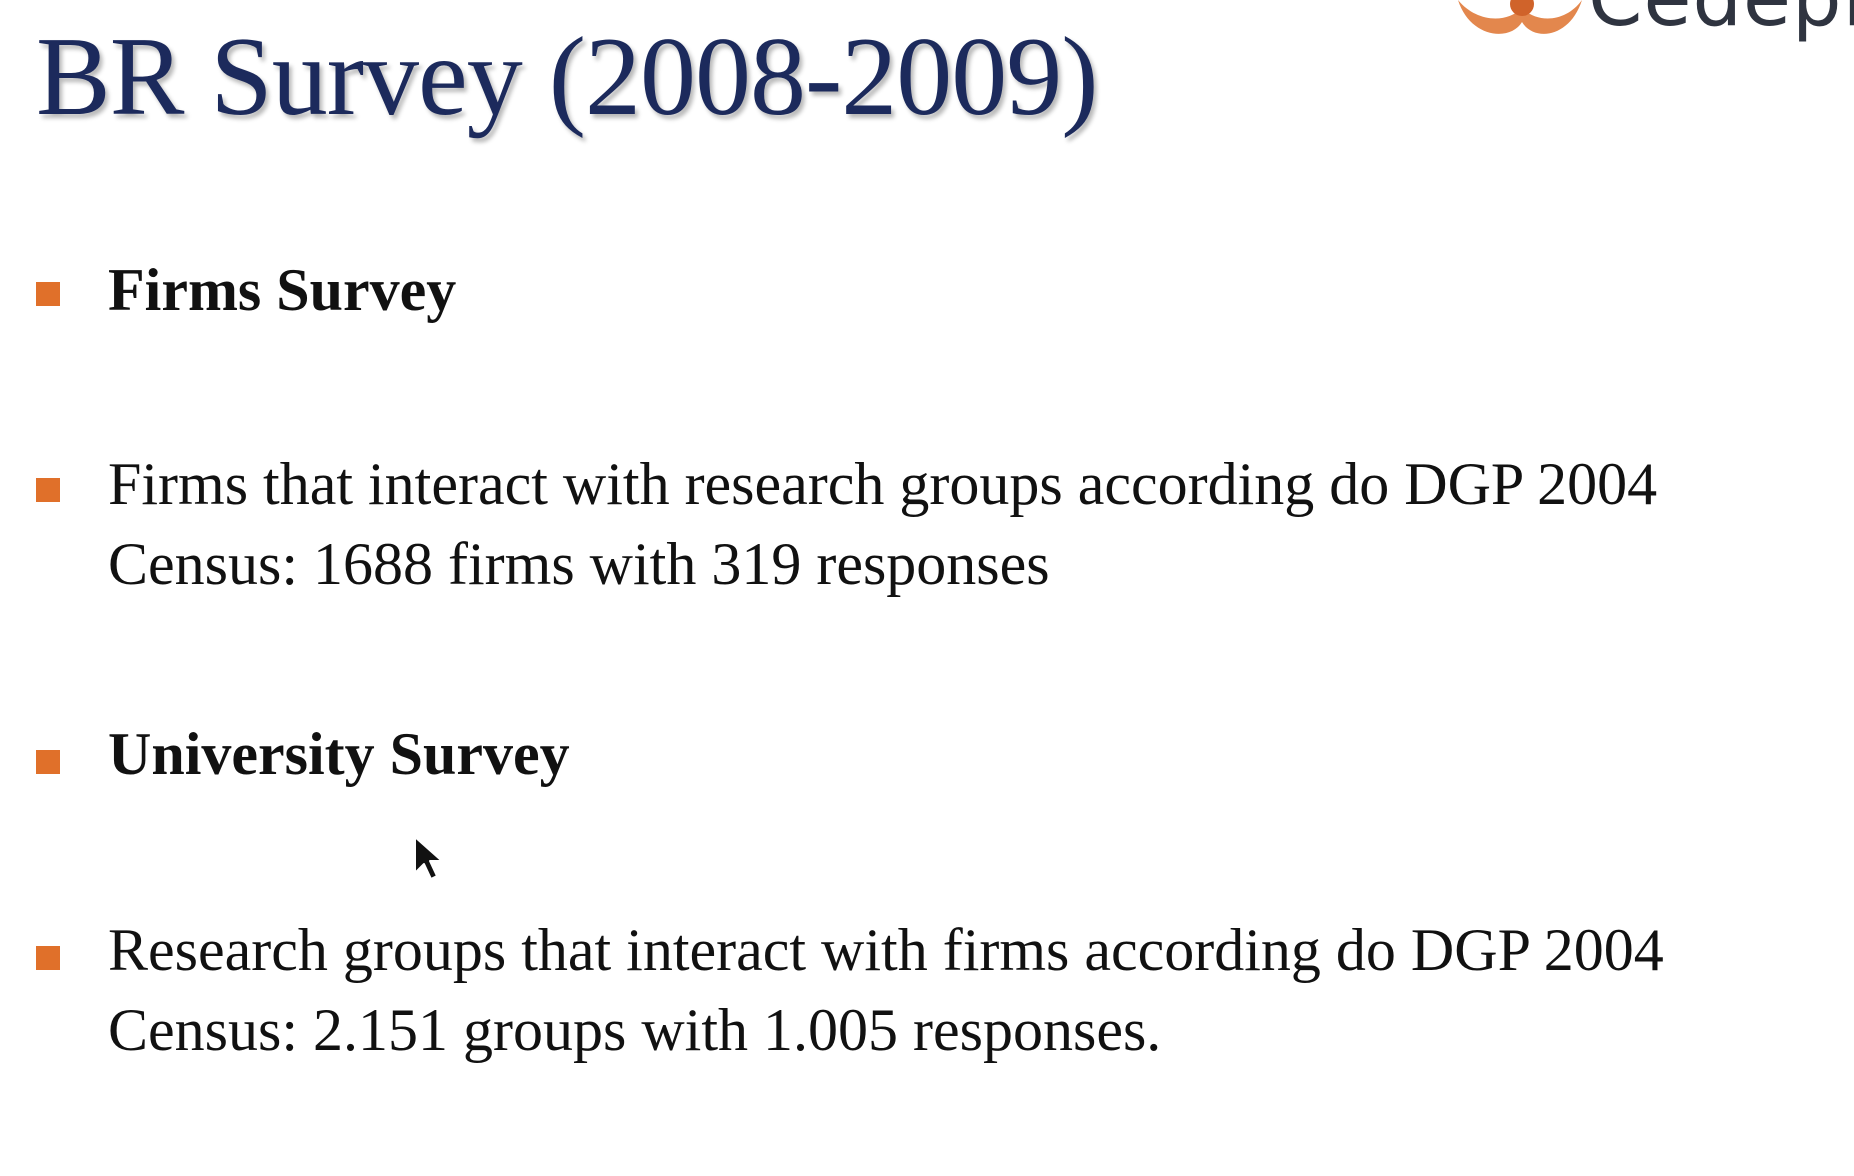  What do you see at coordinates (567, 77) in the screenshot?
I see `slide-title: BR Survey (2008-2009)` at bounding box center [567, 77].